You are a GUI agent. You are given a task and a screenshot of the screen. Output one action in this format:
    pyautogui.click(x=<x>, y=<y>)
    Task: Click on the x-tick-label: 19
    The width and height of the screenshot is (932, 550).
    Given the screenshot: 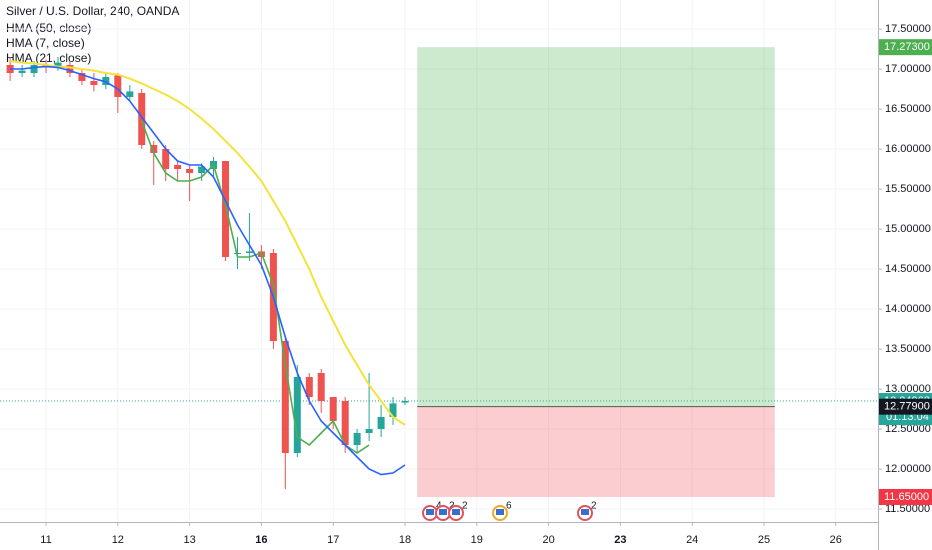 What is the action you would take?
    pyautogui.click(x=477, y=540)
    